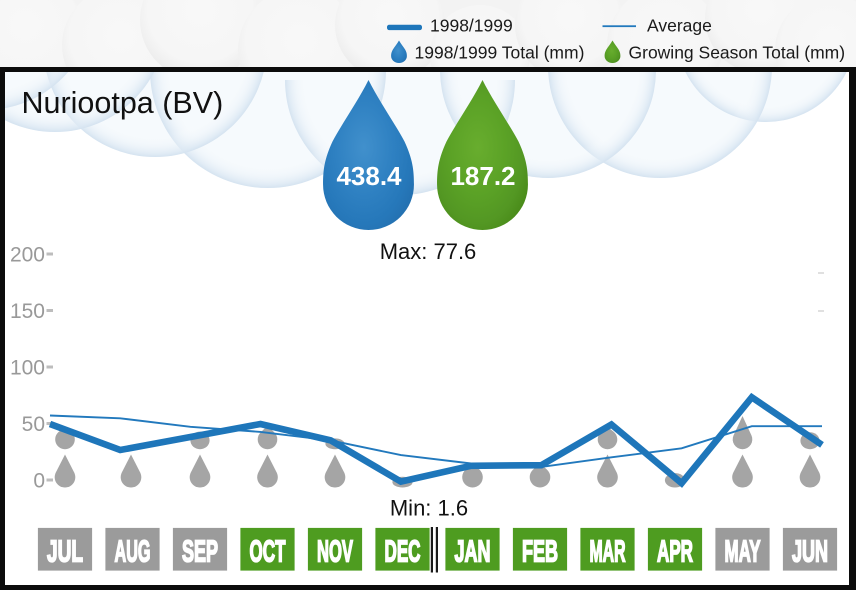 This screenshot has height=590, width=856. I want to click on svg-text: 1998/1999 Total (mm), so click(500, 53).